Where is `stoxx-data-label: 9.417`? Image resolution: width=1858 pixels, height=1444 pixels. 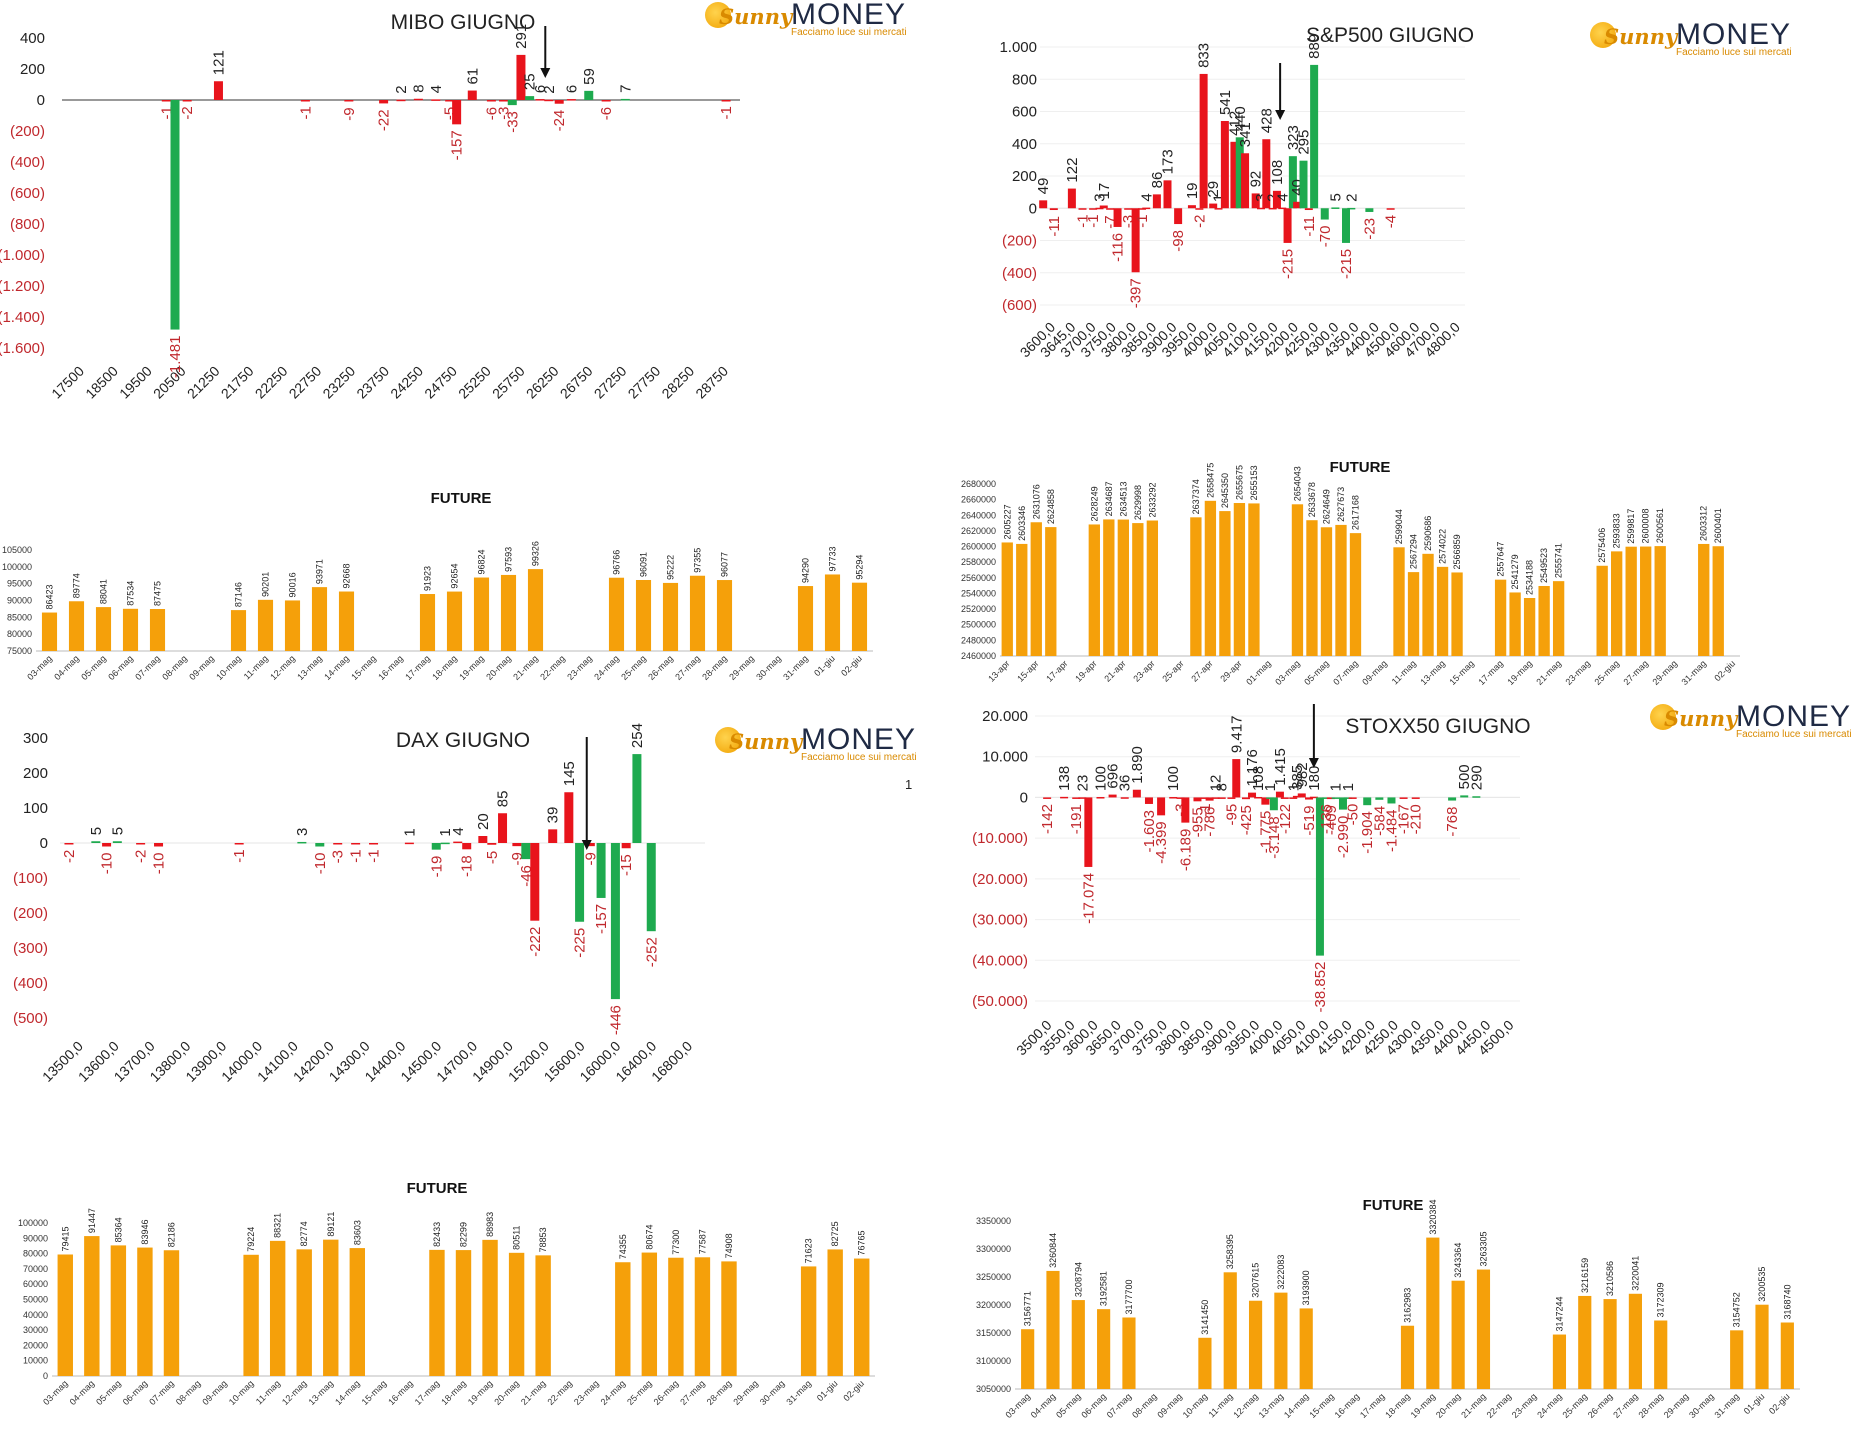
stoxx-data-label: 9.417 is located at coordinates (1236, 735).